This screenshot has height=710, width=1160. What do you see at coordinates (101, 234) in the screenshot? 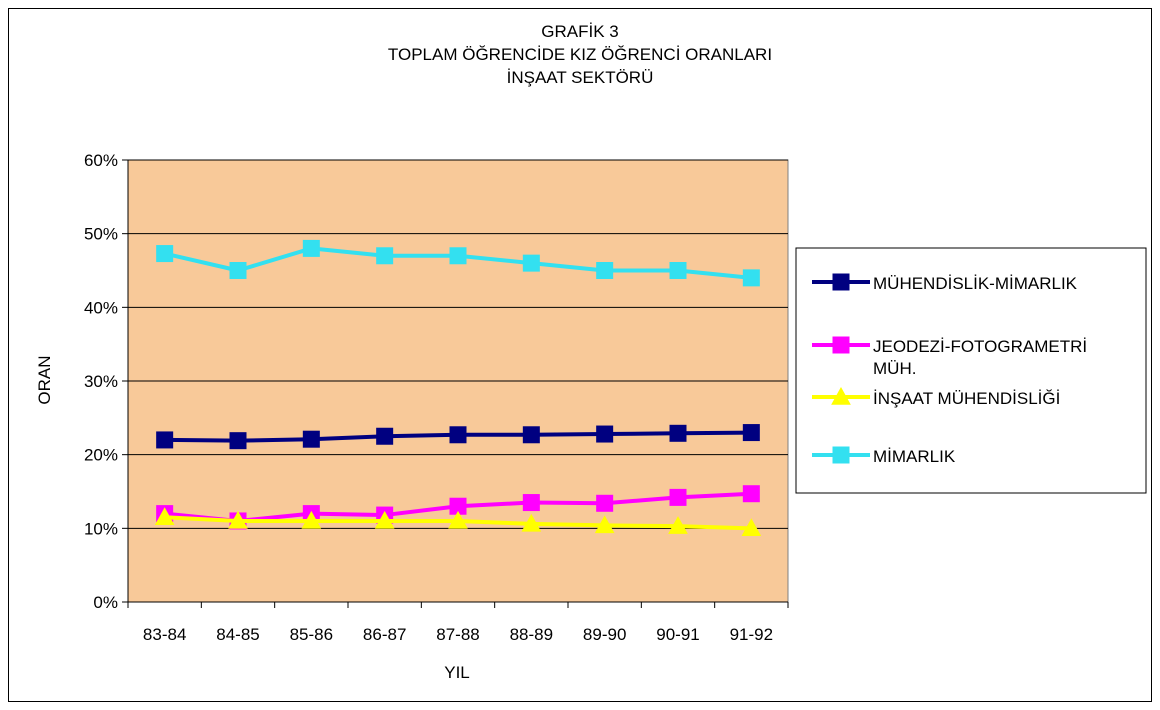
I see `y-tick-label: 50%` at bounding box center [101, 234].